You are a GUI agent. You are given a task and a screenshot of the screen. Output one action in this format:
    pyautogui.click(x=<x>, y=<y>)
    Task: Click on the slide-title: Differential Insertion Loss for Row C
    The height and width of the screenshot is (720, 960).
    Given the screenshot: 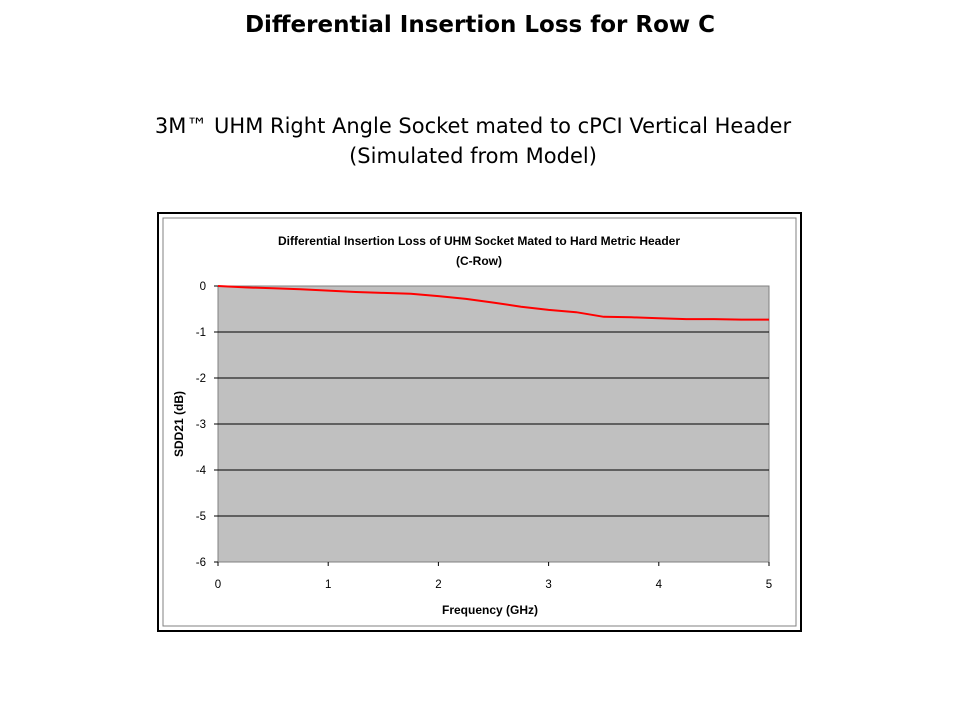 What is the action you would take?
    pyautogui.click(x=480, y=25)
    